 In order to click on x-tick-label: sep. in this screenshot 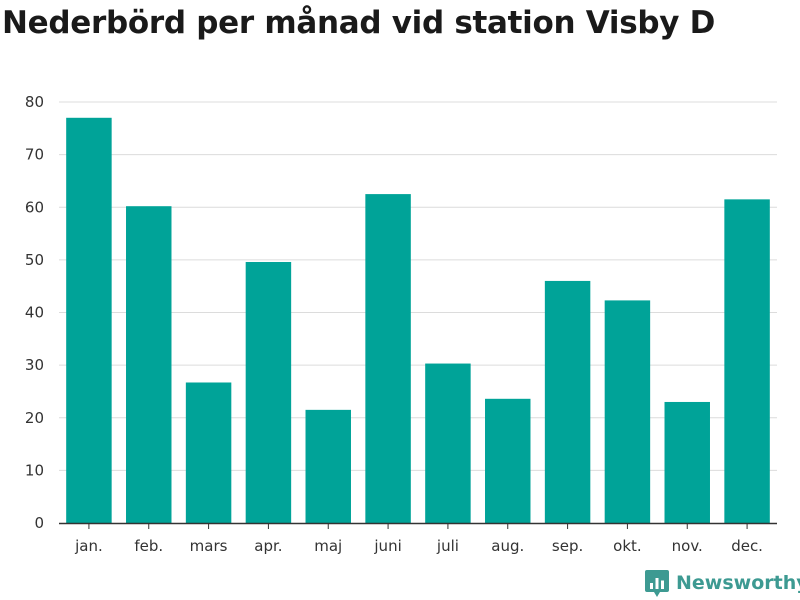, I will do `click(567, 546)`.